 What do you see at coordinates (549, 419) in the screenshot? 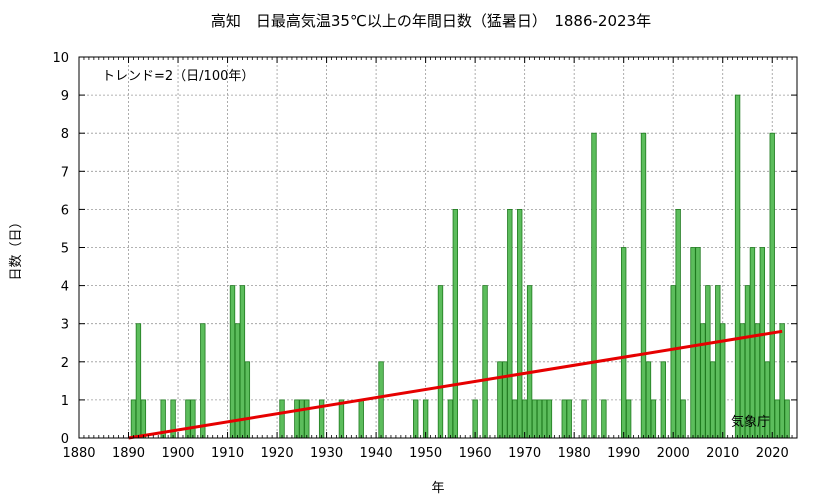
I see `bar-1975` at bounding box center [549, 419].